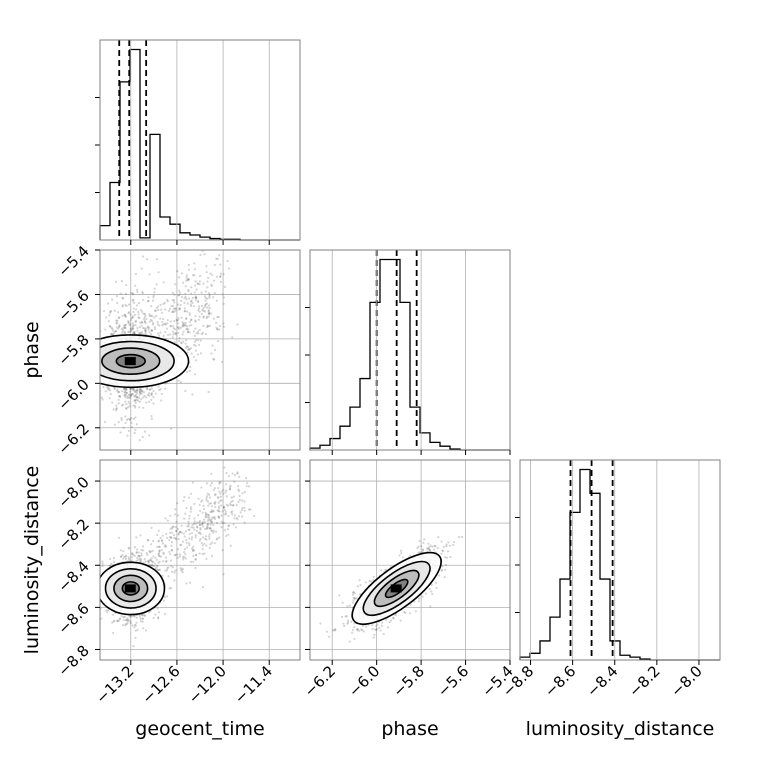  Describe the element at coordinates (73, 618) in the screenshot. I see `y-tick-label: −8.6` at that location.